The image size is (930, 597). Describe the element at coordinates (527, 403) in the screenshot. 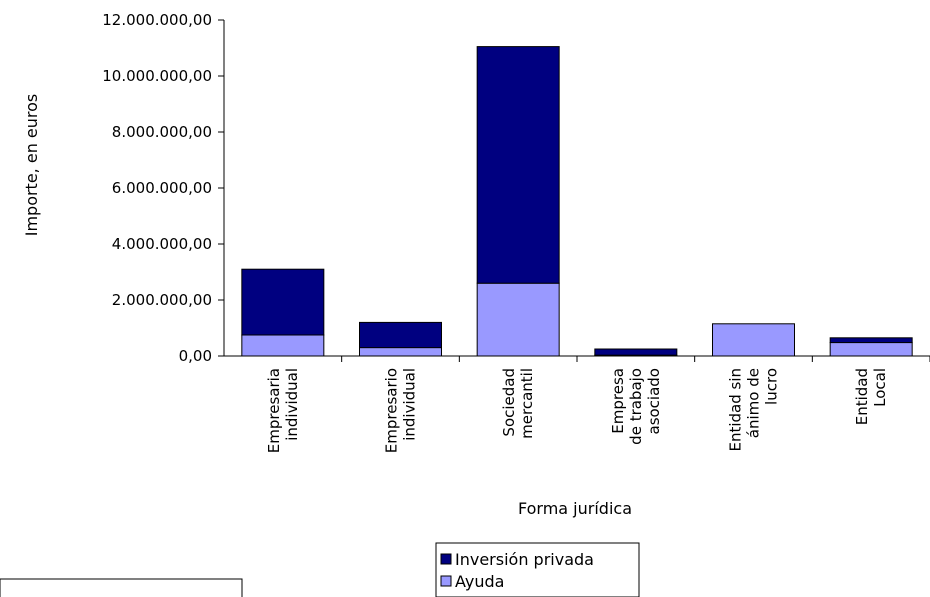

I see `x-category-label-line: mercantil` at that location.